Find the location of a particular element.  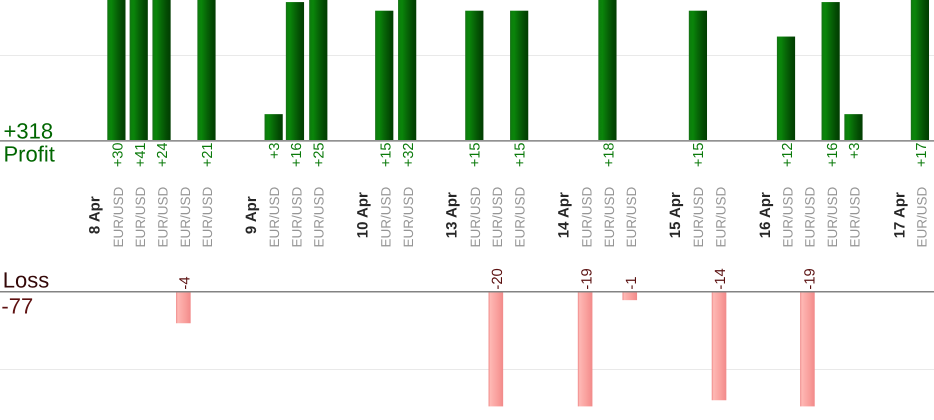

svg-text: -20 is located at coordinates (498, 278).